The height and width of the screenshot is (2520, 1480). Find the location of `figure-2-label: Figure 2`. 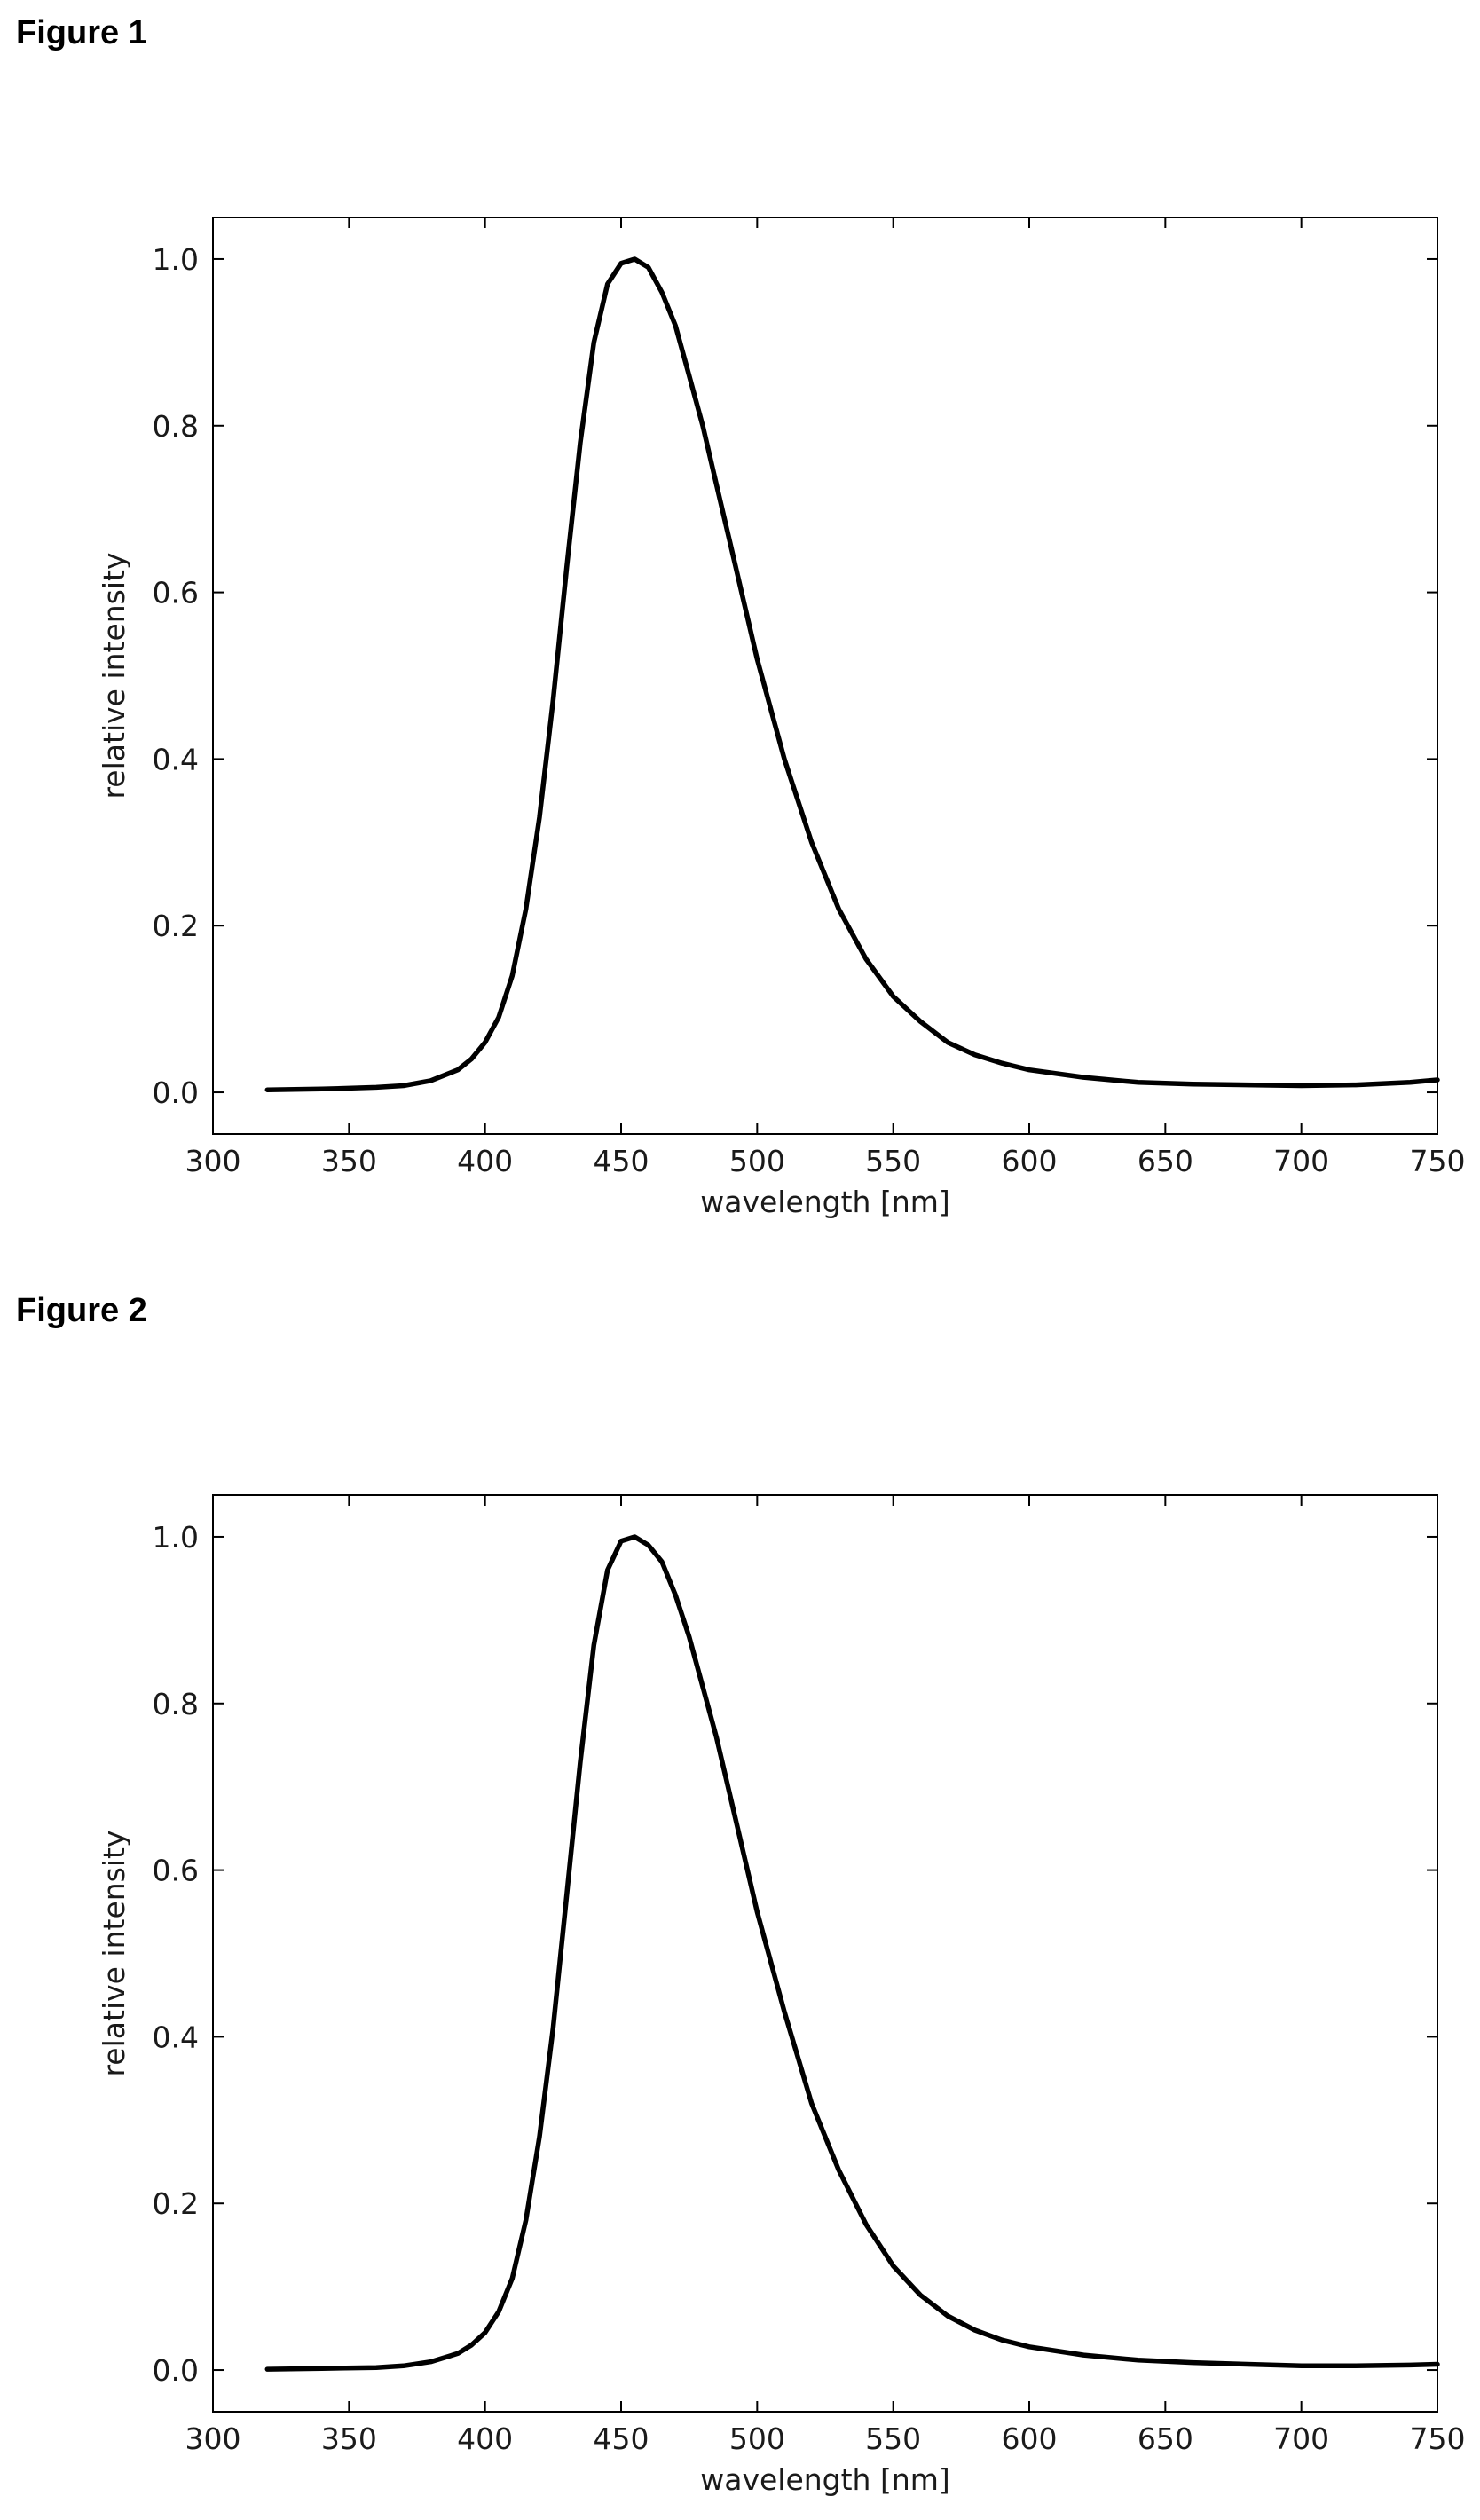

figure-2-label: Figure 2 is located at coordinates (81, 1310).